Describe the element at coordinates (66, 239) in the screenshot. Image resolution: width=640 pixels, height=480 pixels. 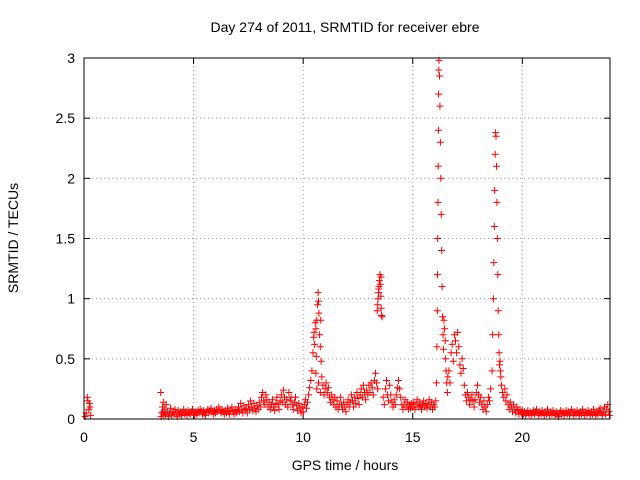
I see `y-tick-label: 1.5` at that location.